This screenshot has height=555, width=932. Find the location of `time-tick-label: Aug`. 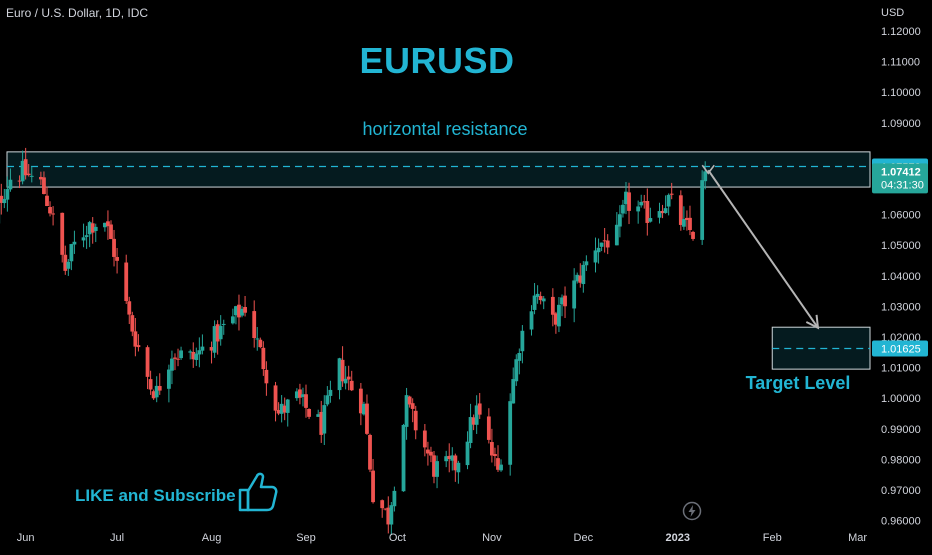

time-tick-label: Aug is located at coordinates (212, 538).